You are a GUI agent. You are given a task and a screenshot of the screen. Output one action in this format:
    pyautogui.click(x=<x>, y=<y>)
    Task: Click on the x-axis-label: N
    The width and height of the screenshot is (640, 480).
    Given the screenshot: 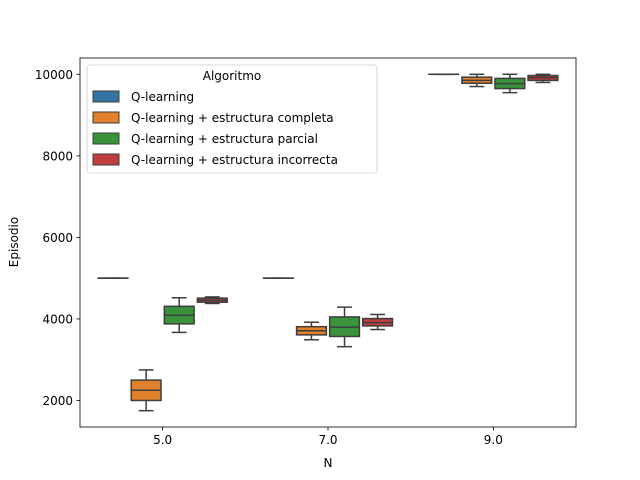 What is the action you would take?
    pyautogui.click(x=328, y=463)
    